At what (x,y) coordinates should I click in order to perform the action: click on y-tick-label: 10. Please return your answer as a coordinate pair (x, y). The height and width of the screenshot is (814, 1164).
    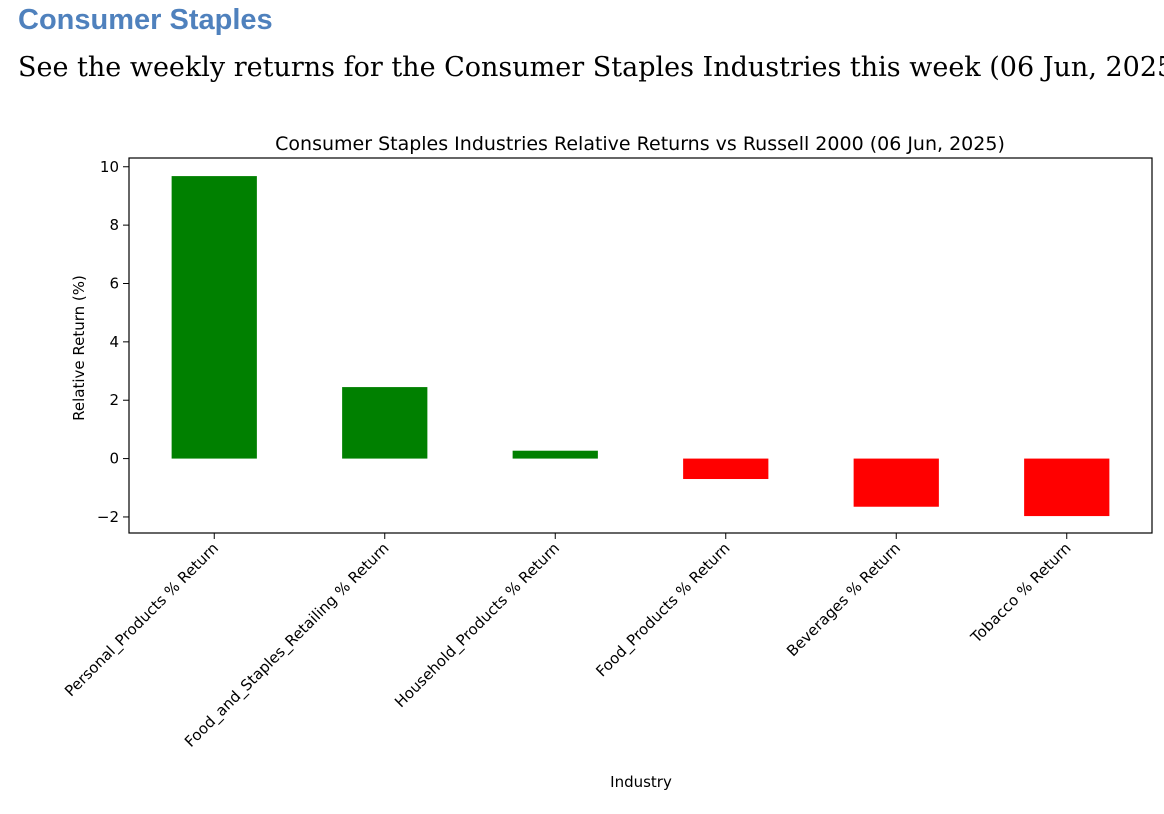
    Looking at the image, I should click on (109, 167).